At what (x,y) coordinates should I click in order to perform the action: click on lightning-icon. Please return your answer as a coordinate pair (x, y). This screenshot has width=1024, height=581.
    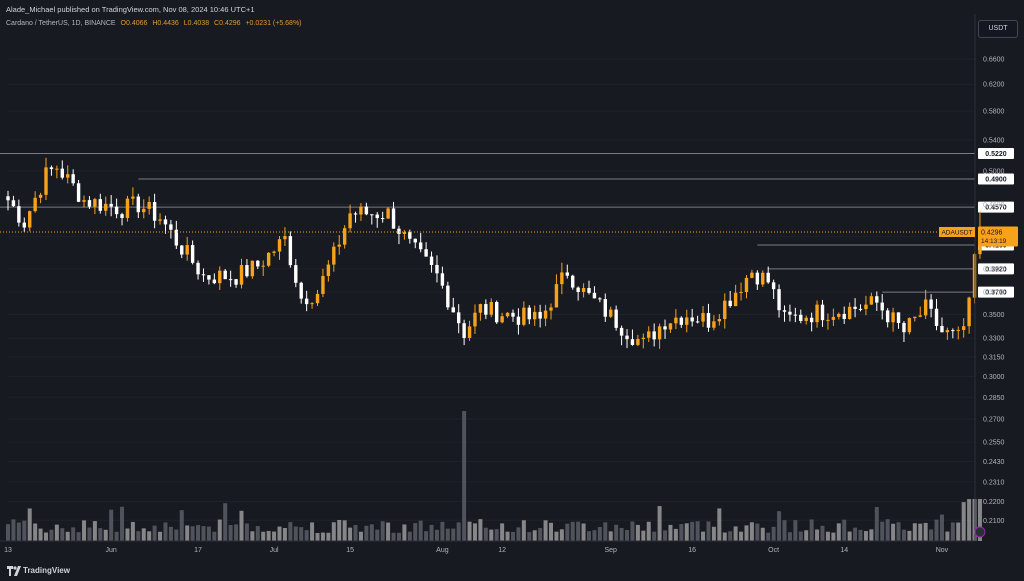
    Looking at the image, I should click on (980, 532).